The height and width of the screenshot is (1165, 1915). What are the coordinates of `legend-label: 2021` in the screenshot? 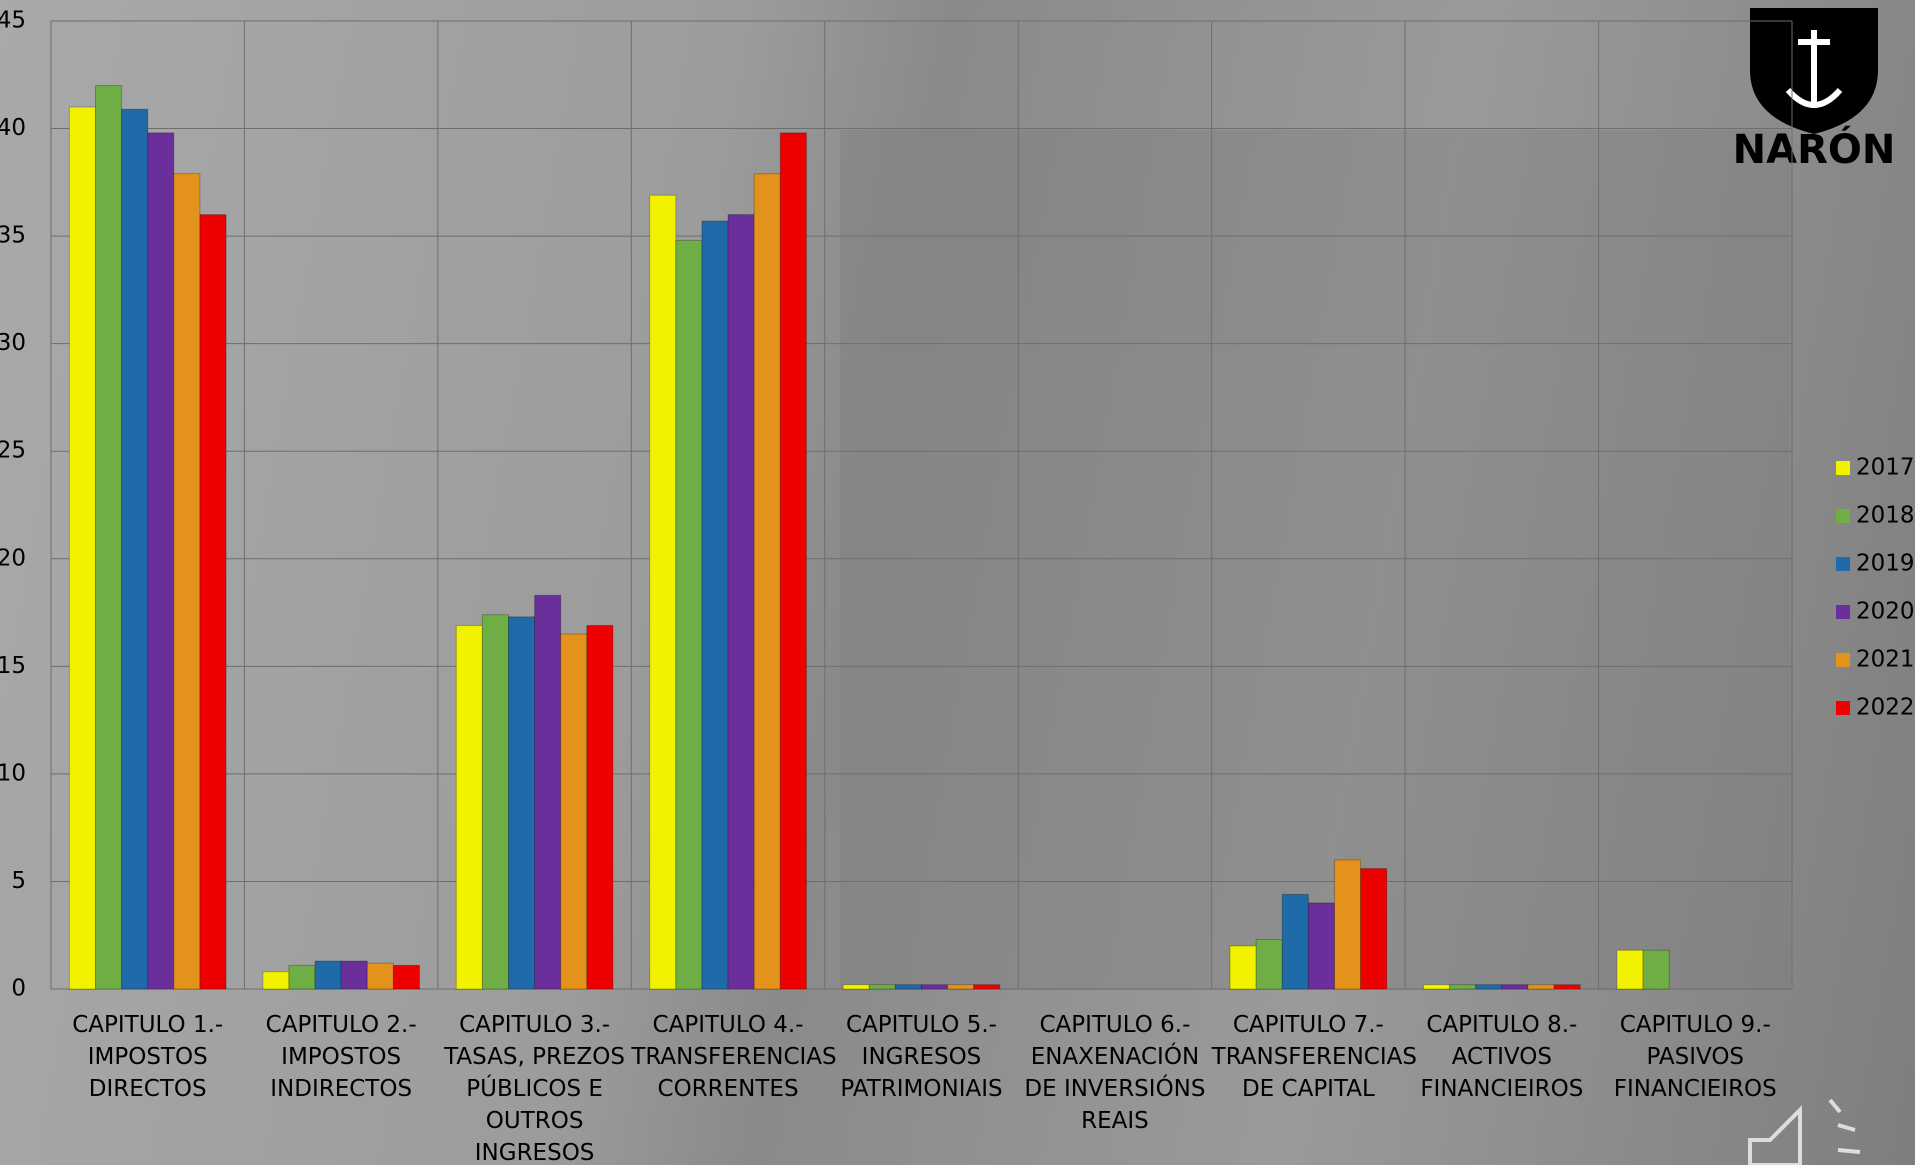 It's located at (1885, 660).